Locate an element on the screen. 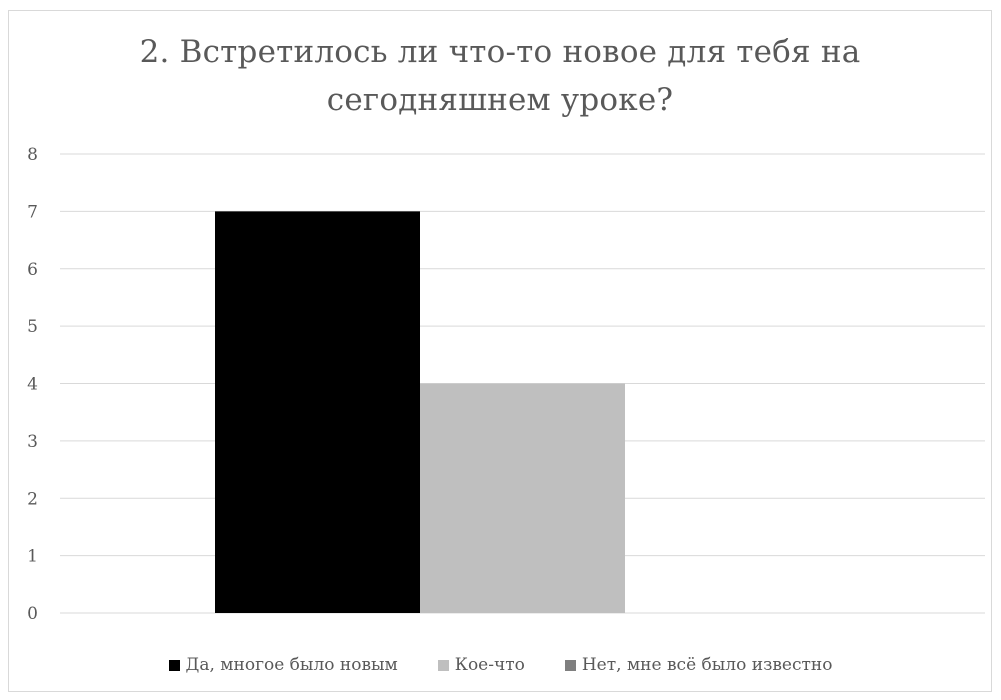 Image resolution: width=1001 pixels, height=700 pixels. legend-item: Кое-что is located at coordinates (481, 665).